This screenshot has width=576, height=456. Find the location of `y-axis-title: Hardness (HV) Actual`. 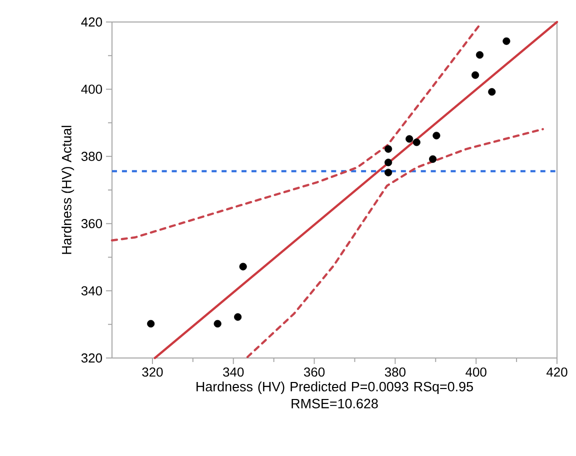

y-axis-title: Hardness (HV) Actual is located at coordinates (68, 190).